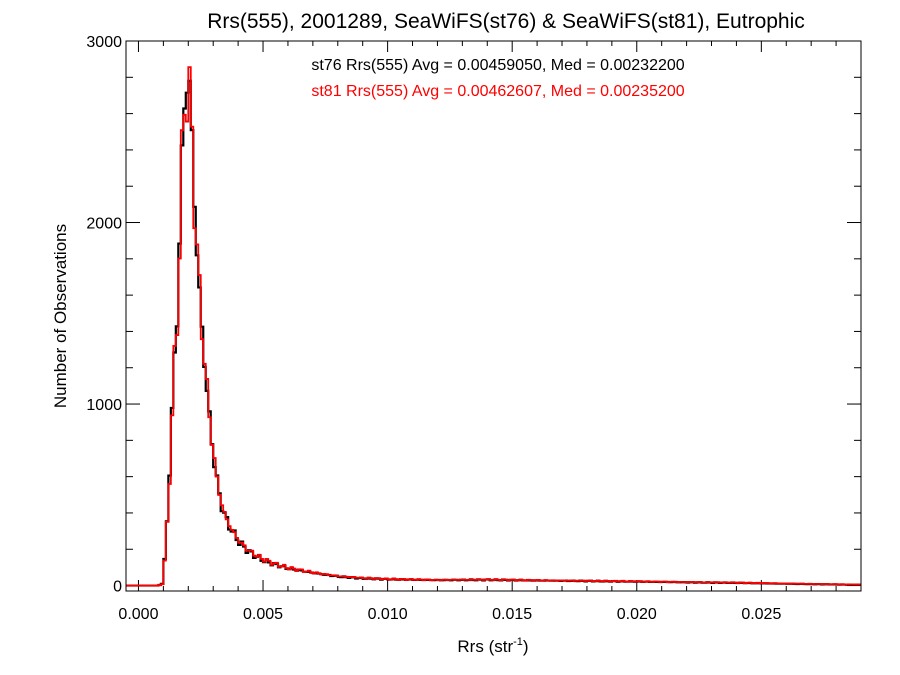  Describe the element at coordinates (518, 642) in the screenshot. I see `x-axis-label-sup: -1` at that location.